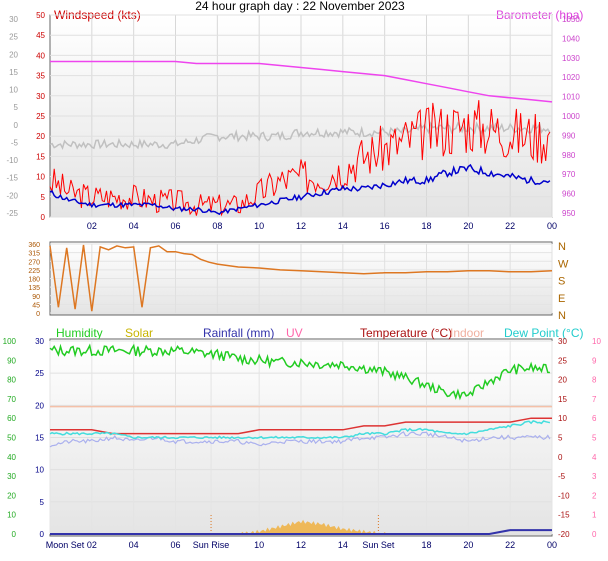 The height and width of the screenshot is (561, 608). Describe the element at coordinates (175, 545) in the screenshot. I see `climate-x-tick: 06` at that location.